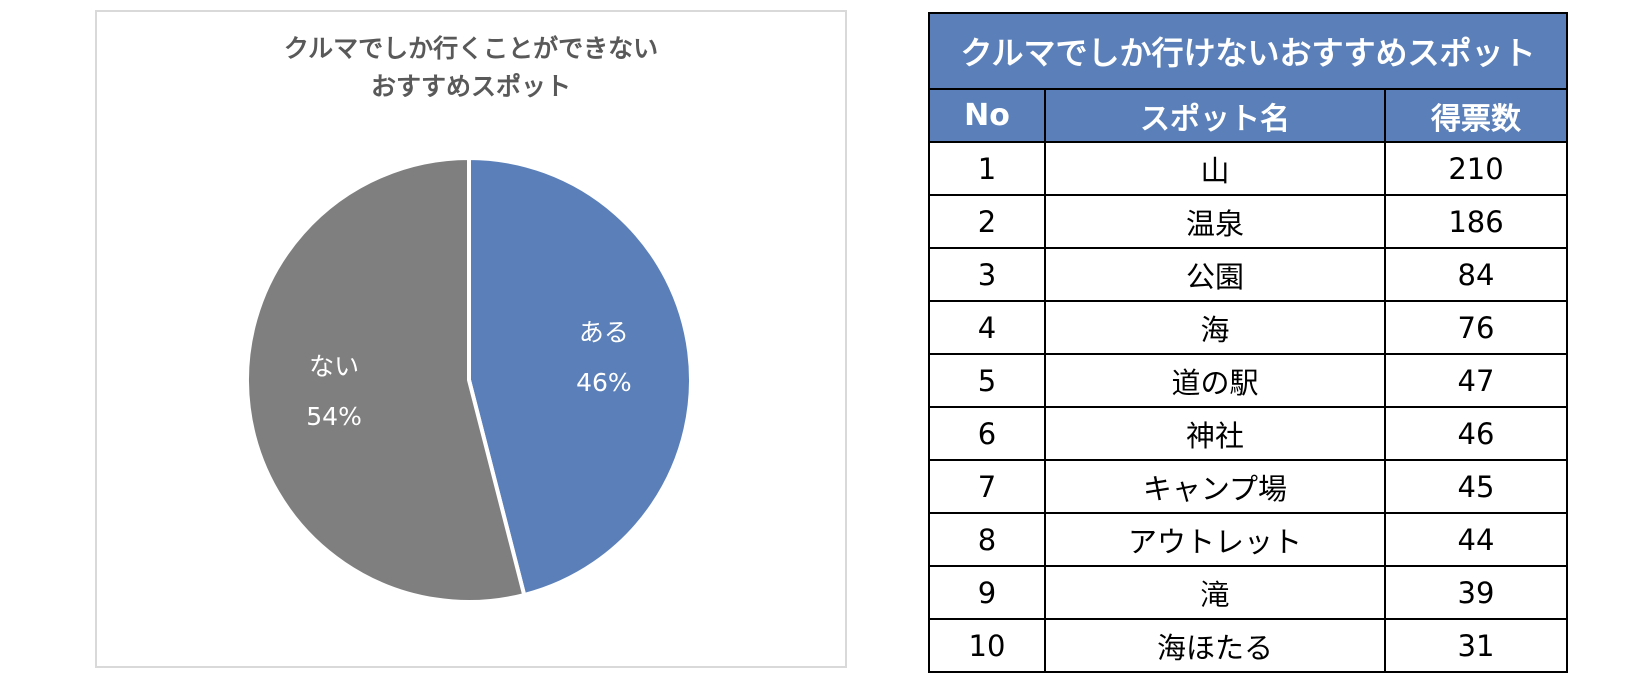 The height and width of the screenshot is (684, 1628). What do you see at coordinates (1476, 274) in the screenshot?
I see `cell-votes: 84` at bounding box center [1476, 274].